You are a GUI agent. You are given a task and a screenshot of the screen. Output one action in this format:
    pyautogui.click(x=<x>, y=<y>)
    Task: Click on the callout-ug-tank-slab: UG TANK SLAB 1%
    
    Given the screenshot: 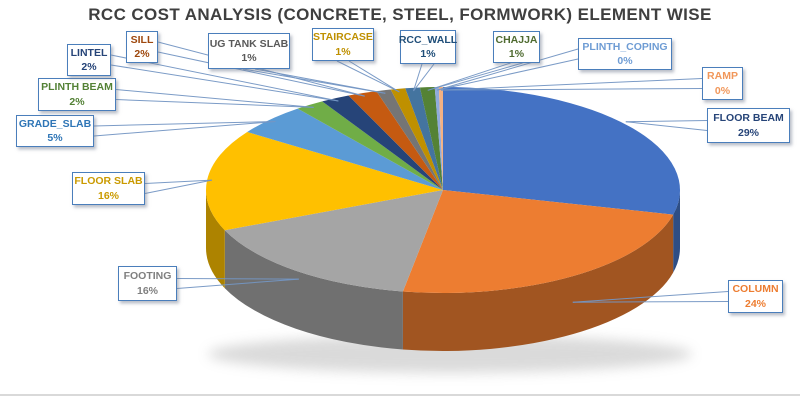 What is the action you would take?
    pyautogui.click(x=249, y=51)
    